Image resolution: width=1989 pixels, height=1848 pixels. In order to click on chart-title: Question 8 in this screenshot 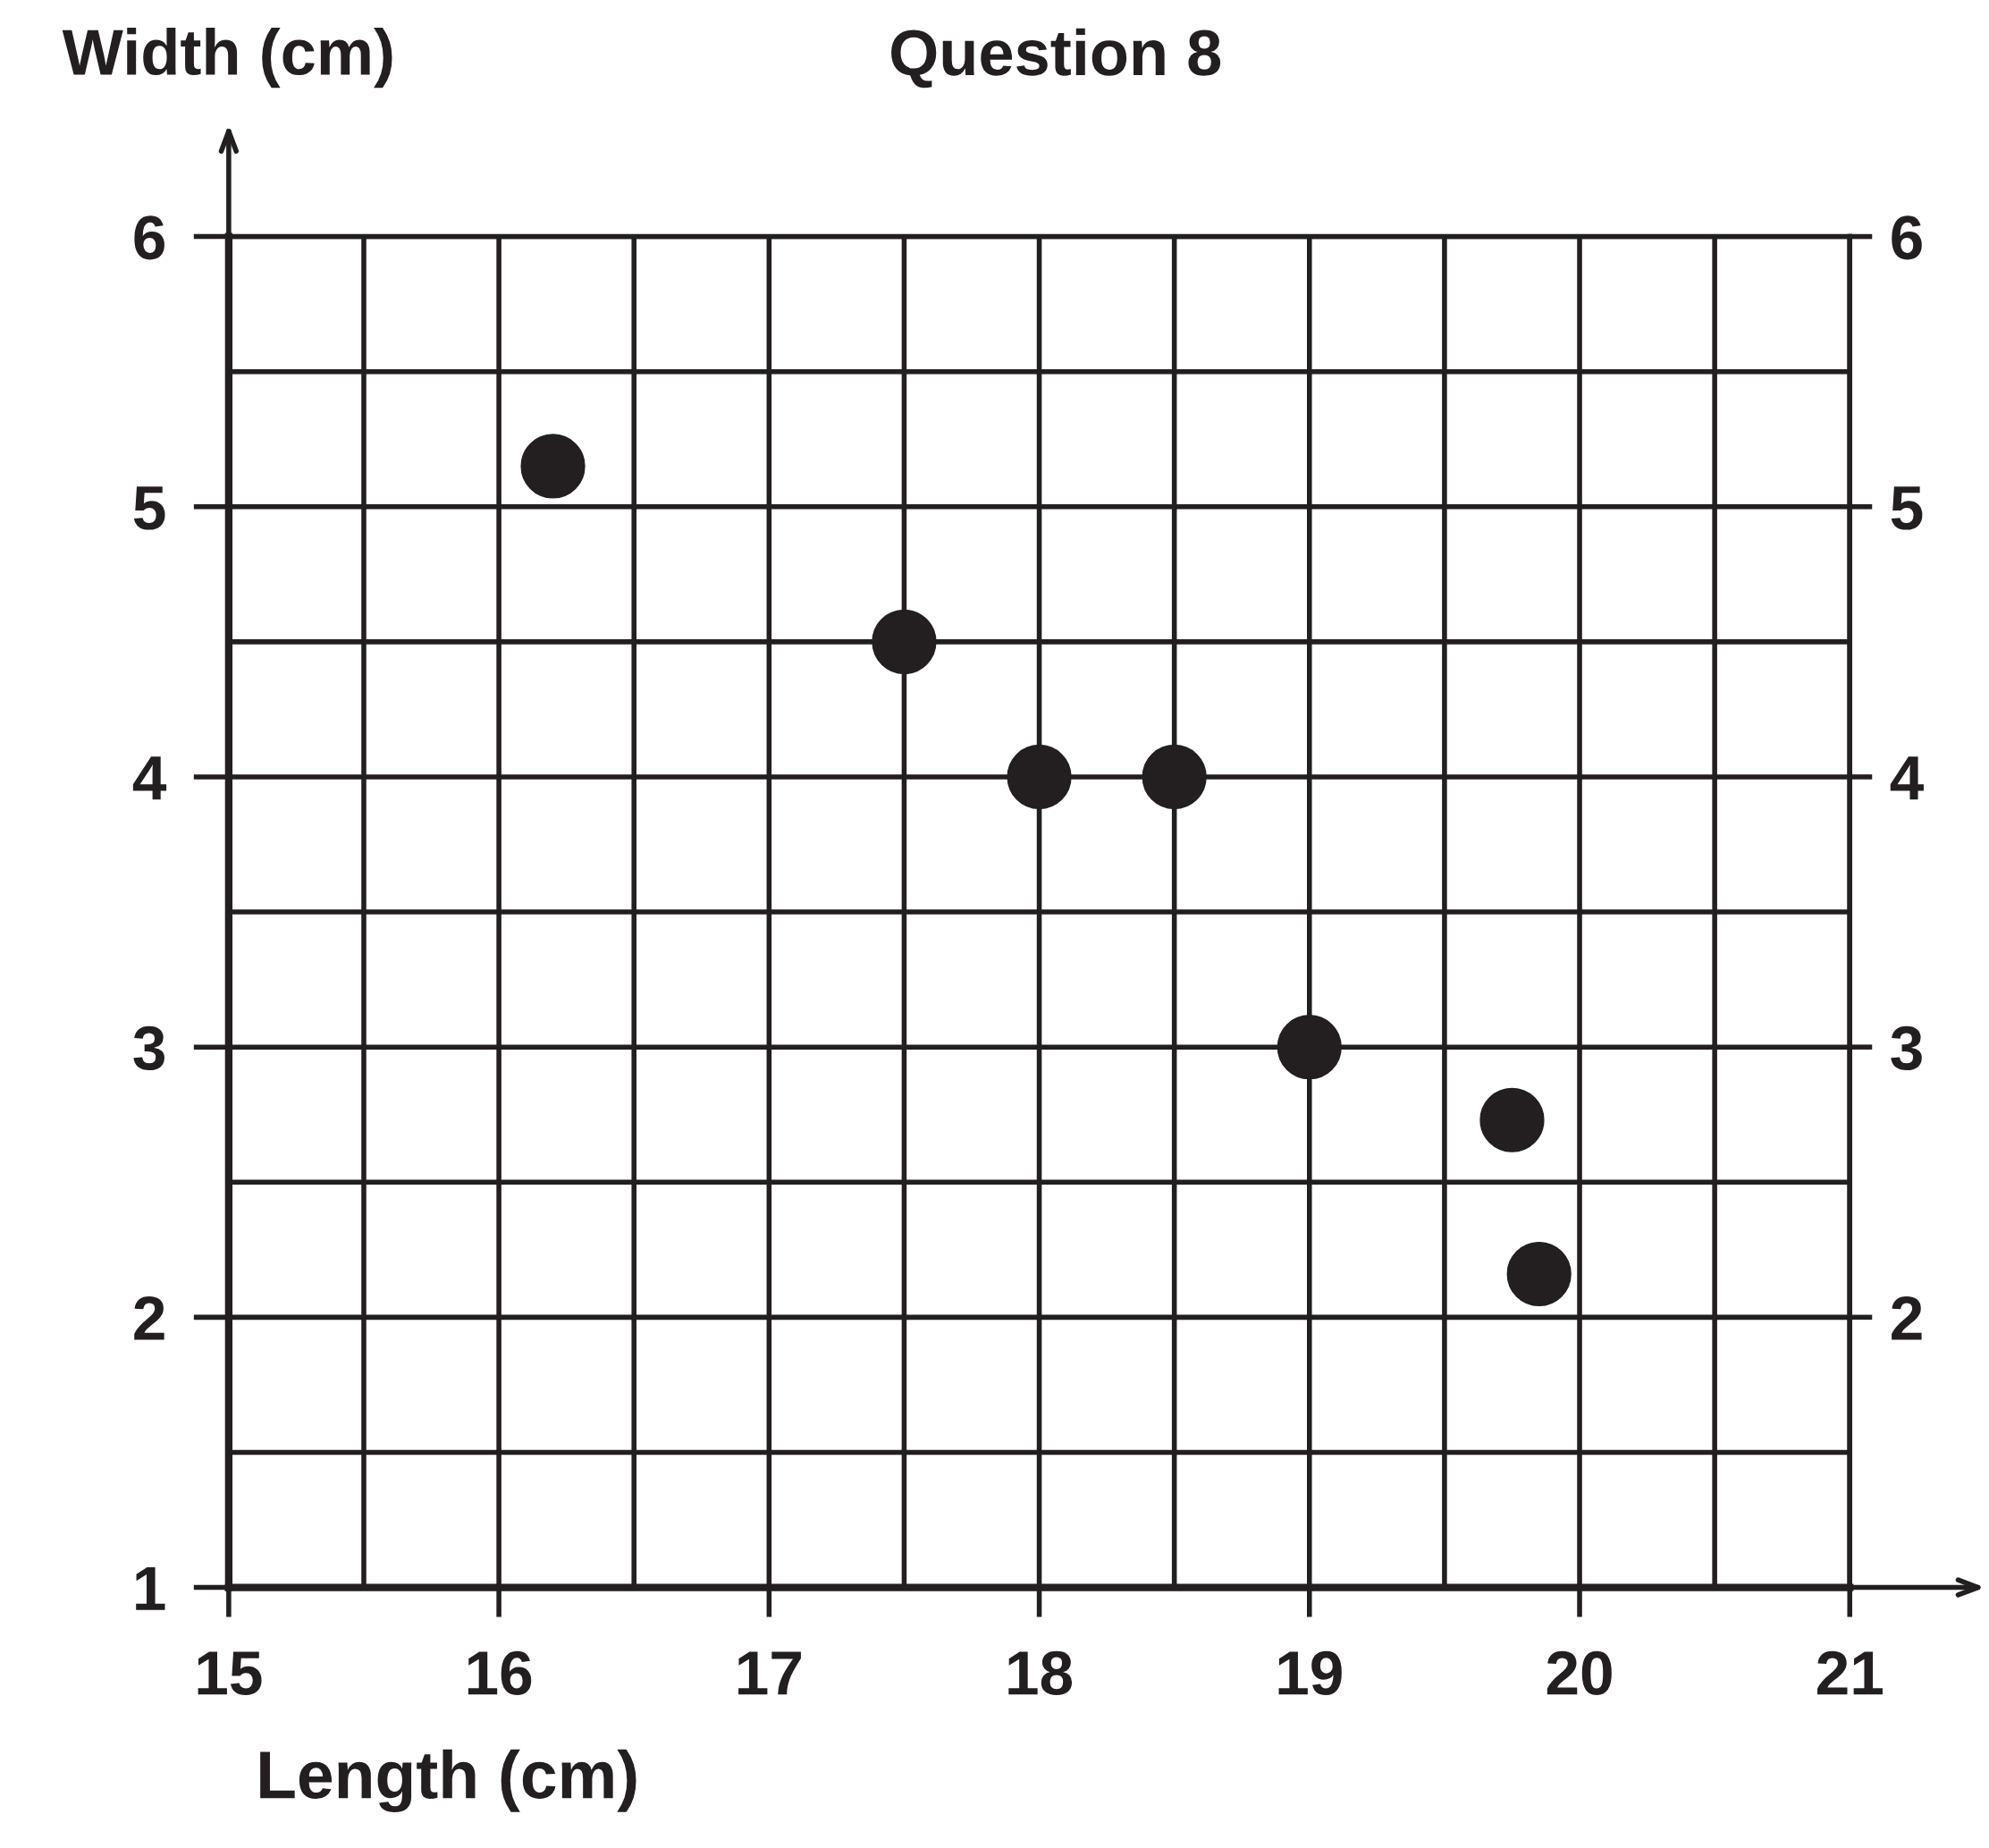, I will do `click(1056, 58)`.